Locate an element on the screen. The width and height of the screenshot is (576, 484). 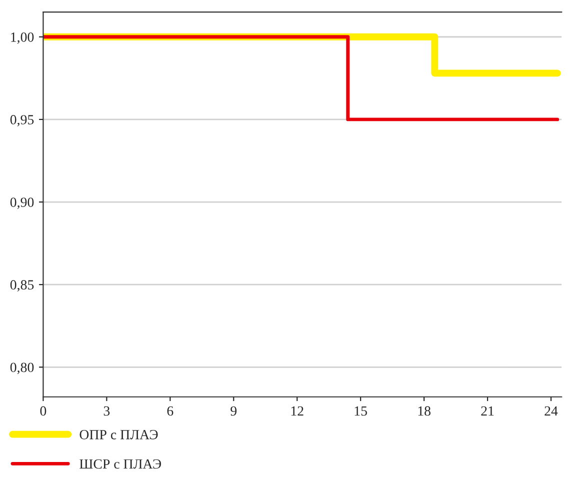
legend-label: ОПР с ПЛАЭ is located at coordinates (119, 435).